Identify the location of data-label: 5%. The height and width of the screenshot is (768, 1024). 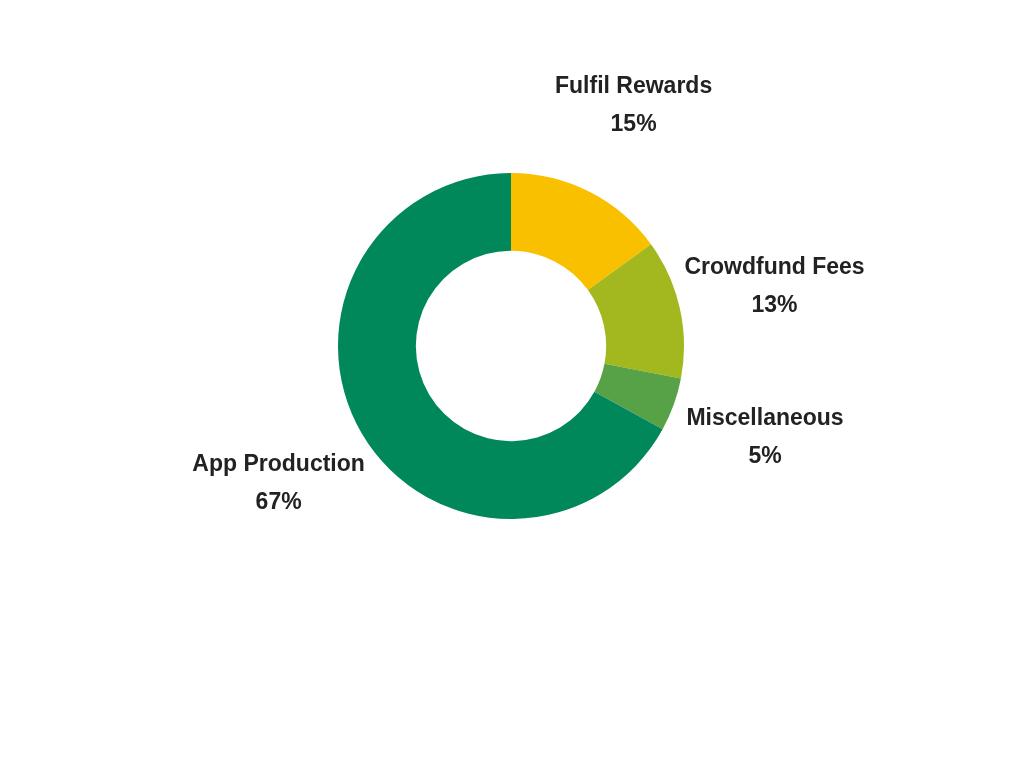
(765, 454).